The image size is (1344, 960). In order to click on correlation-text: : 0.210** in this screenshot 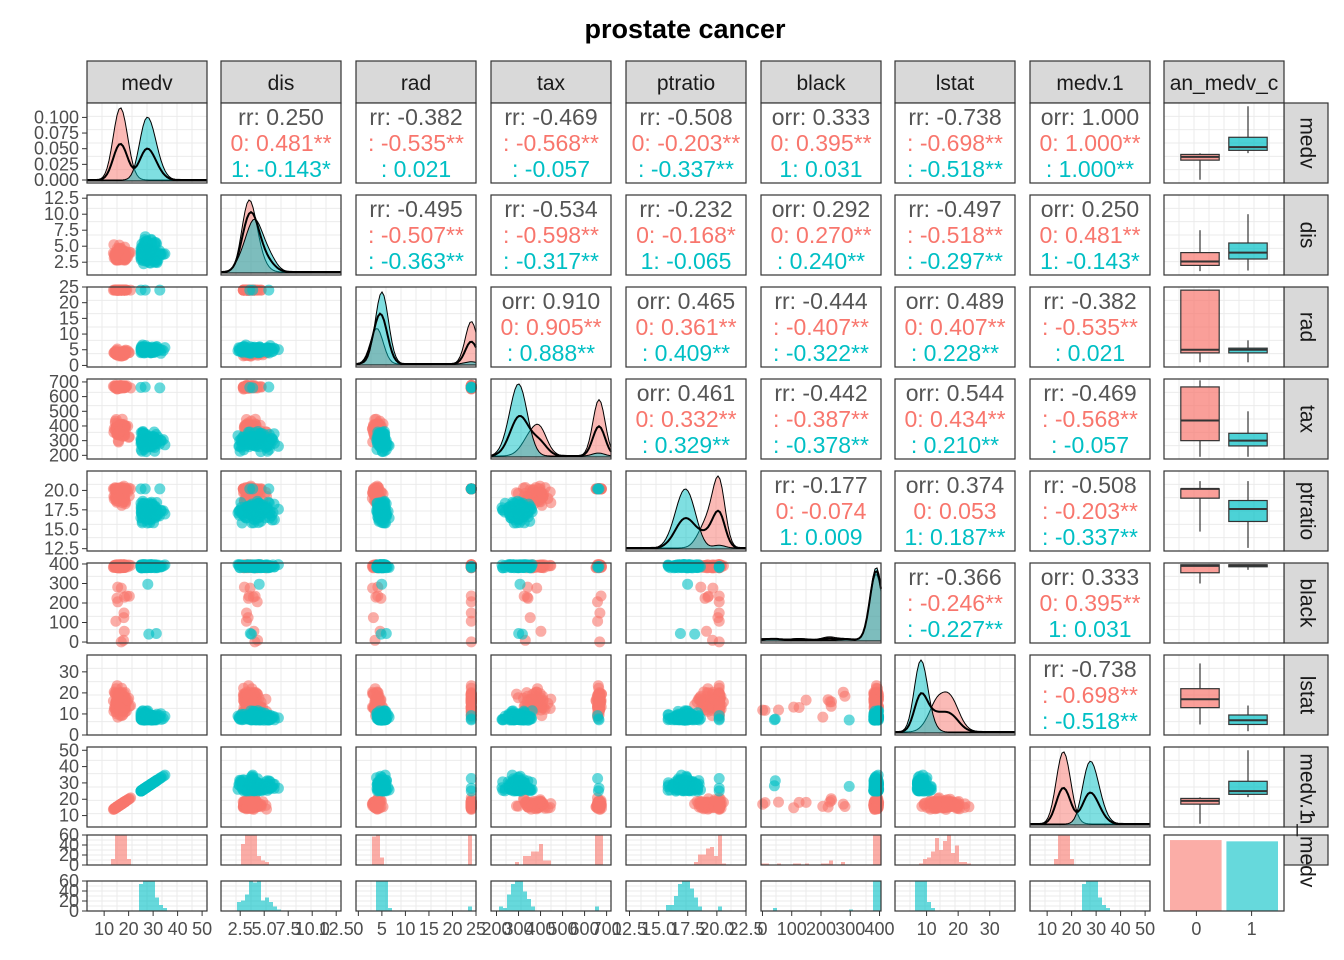, I will do `click(955, 445)`.